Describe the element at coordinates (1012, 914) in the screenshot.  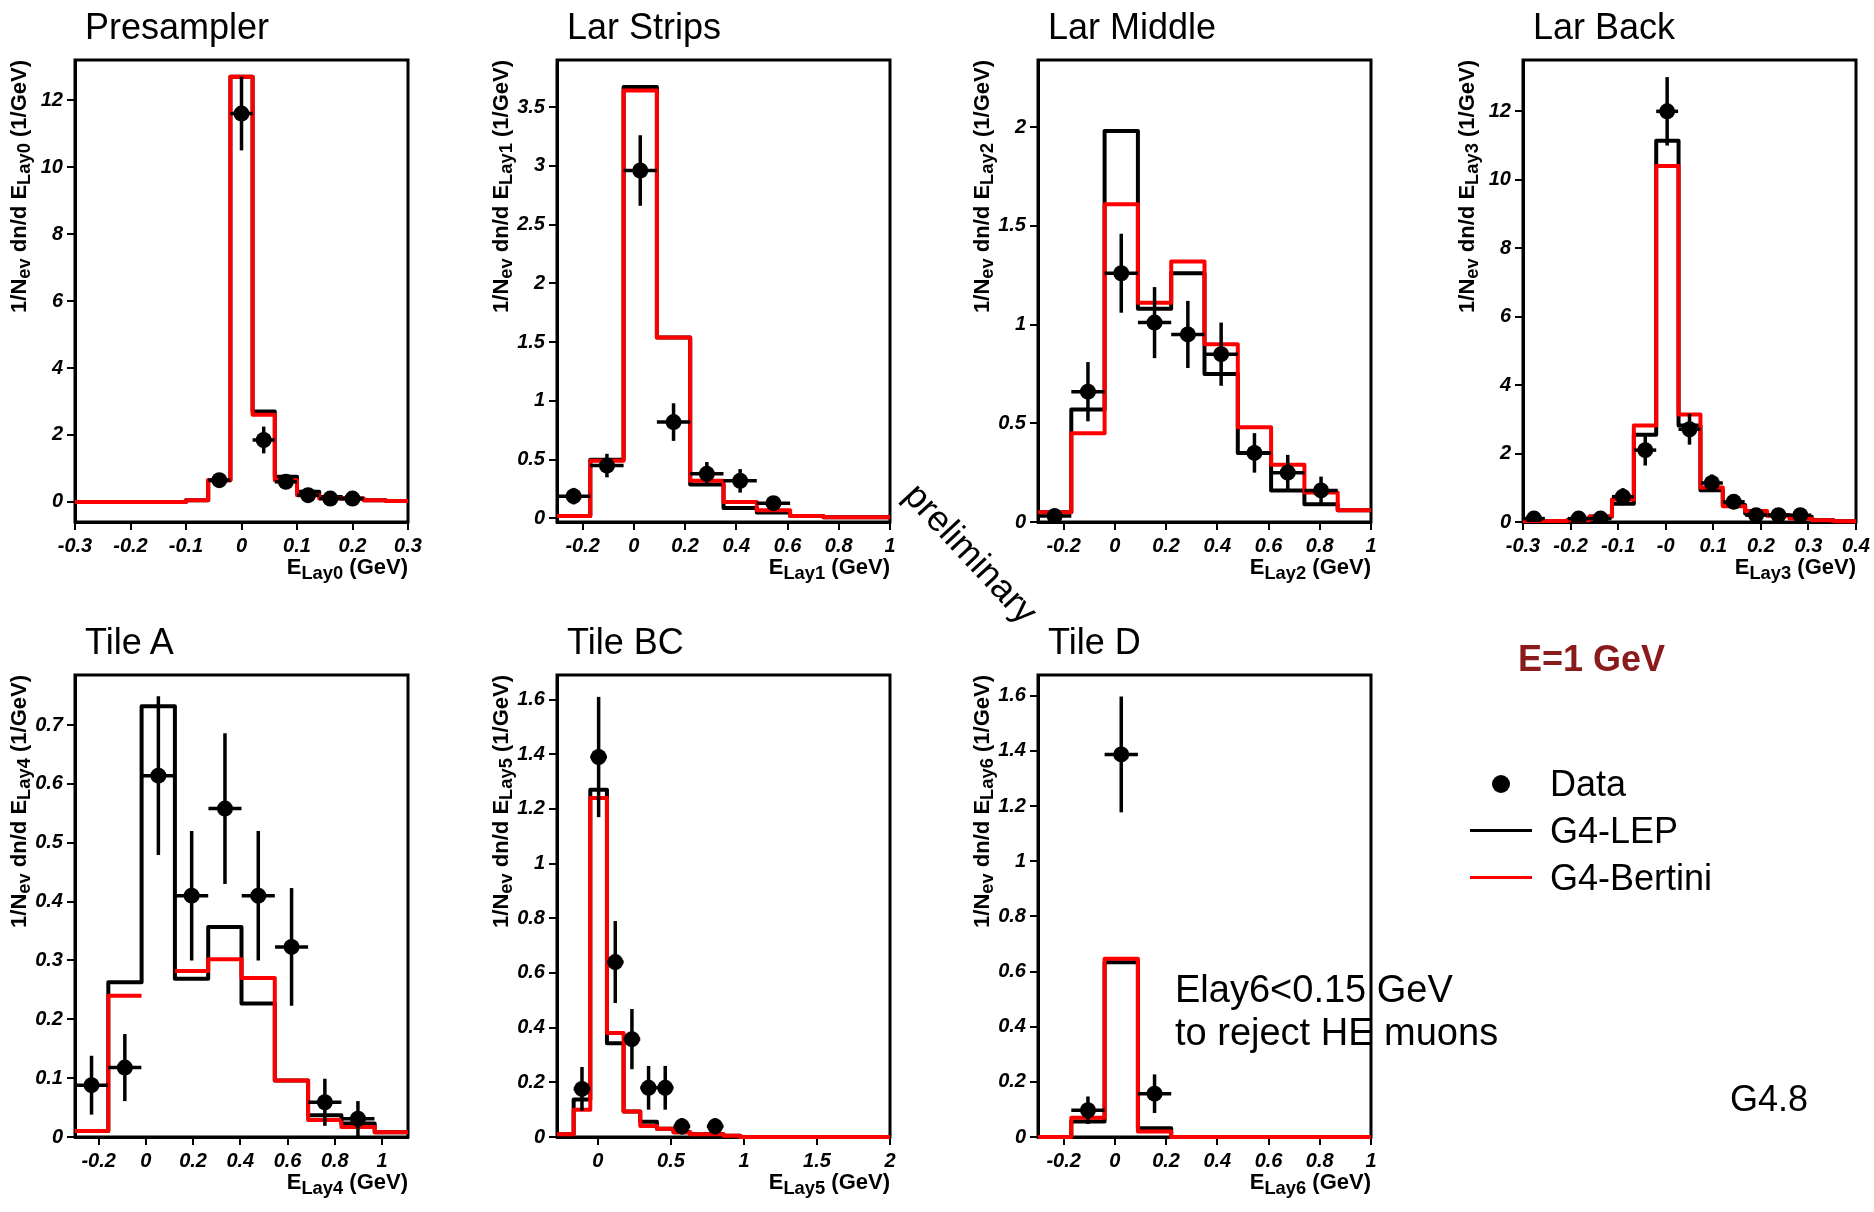
I see `y-tick-label: 0.8` at that location.